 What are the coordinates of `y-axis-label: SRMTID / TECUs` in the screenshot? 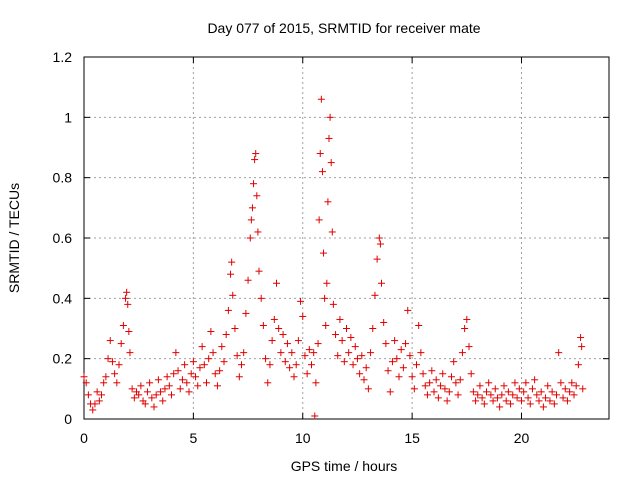 It's located at (14, 238).